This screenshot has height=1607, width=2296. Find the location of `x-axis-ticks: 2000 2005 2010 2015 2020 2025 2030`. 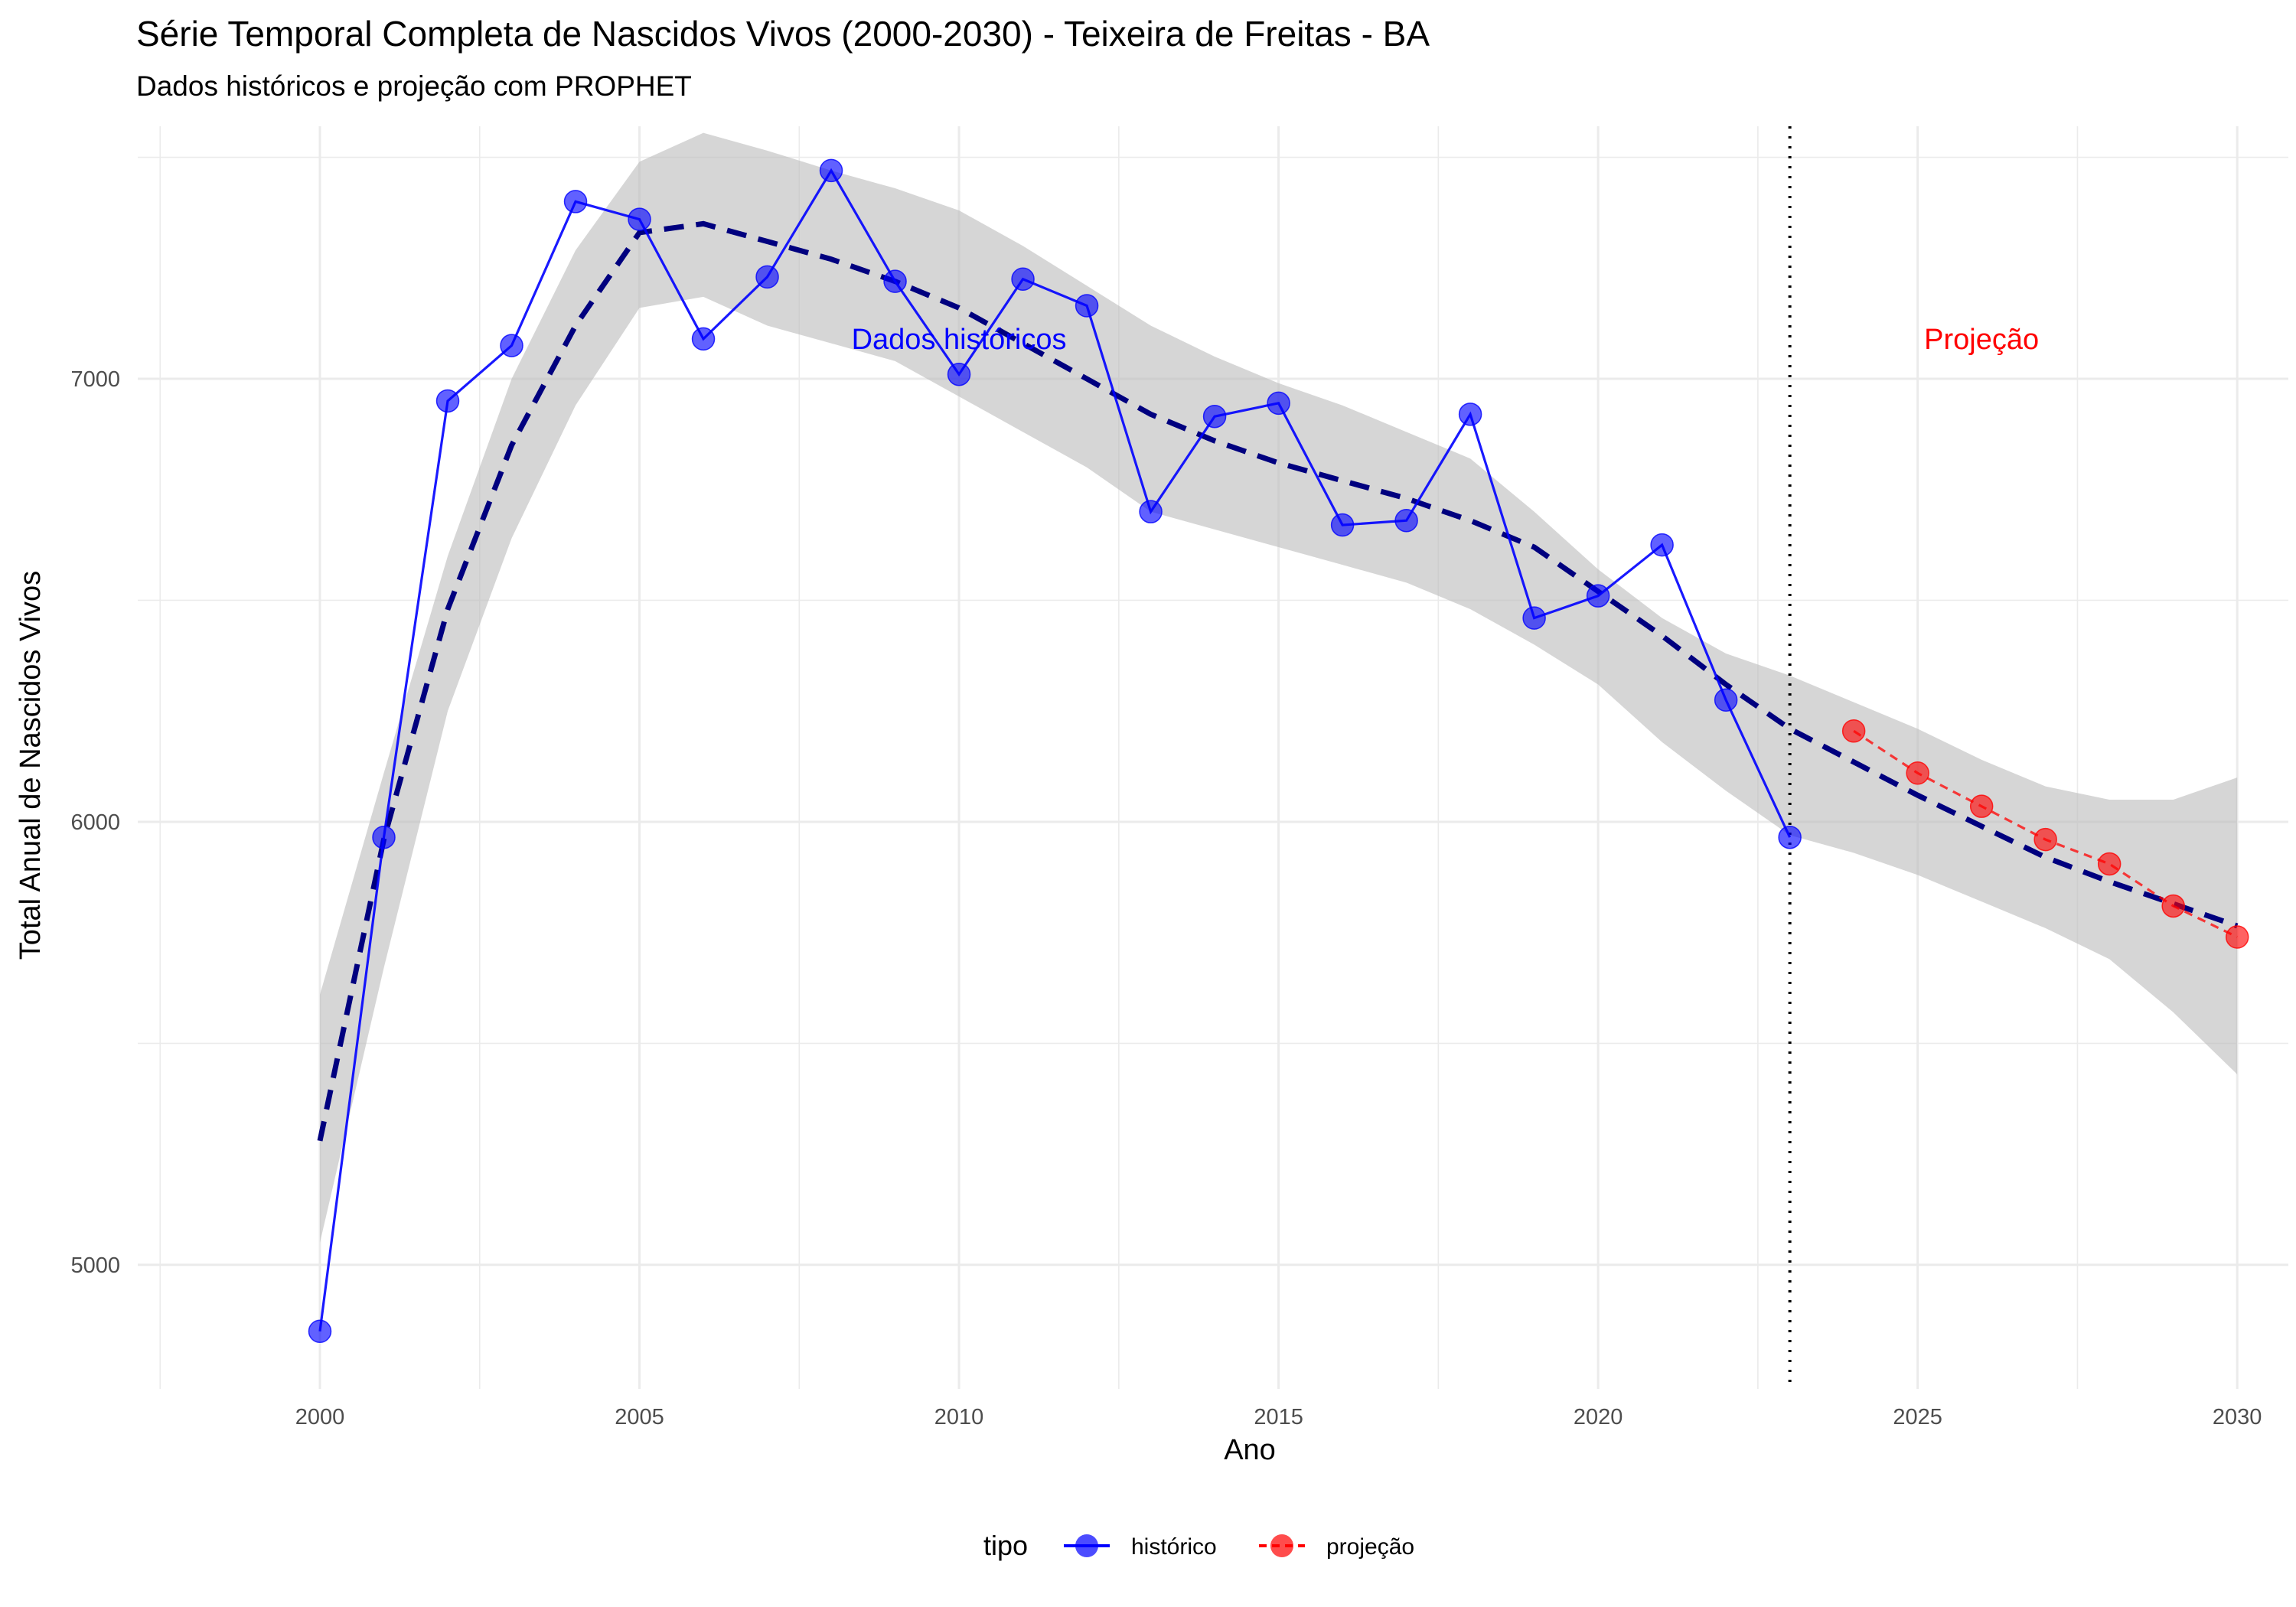

x-axis-ticks: 2000 2005 2010 2015 2020 2025 2030 is located at coordinates (1278, 1417).